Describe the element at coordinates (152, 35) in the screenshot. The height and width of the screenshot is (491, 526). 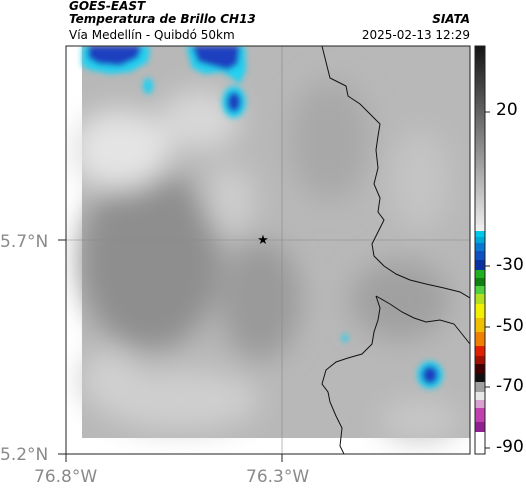
I see `region-label: Vía Medellín - Quibdó 50km` at that location.